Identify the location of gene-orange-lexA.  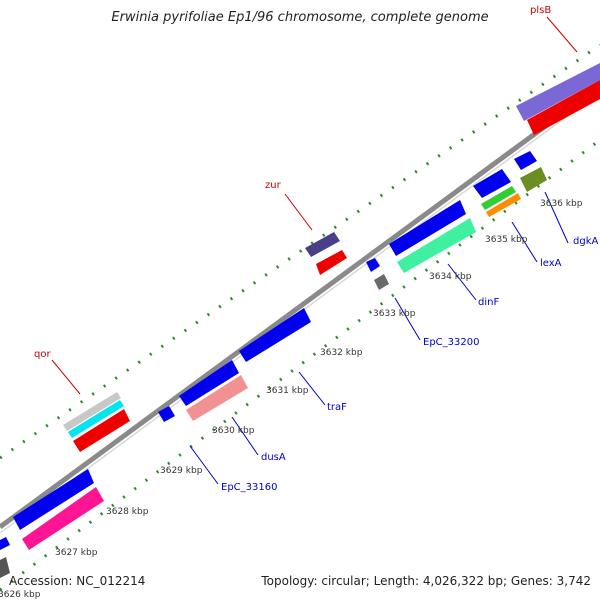
(503, 205).